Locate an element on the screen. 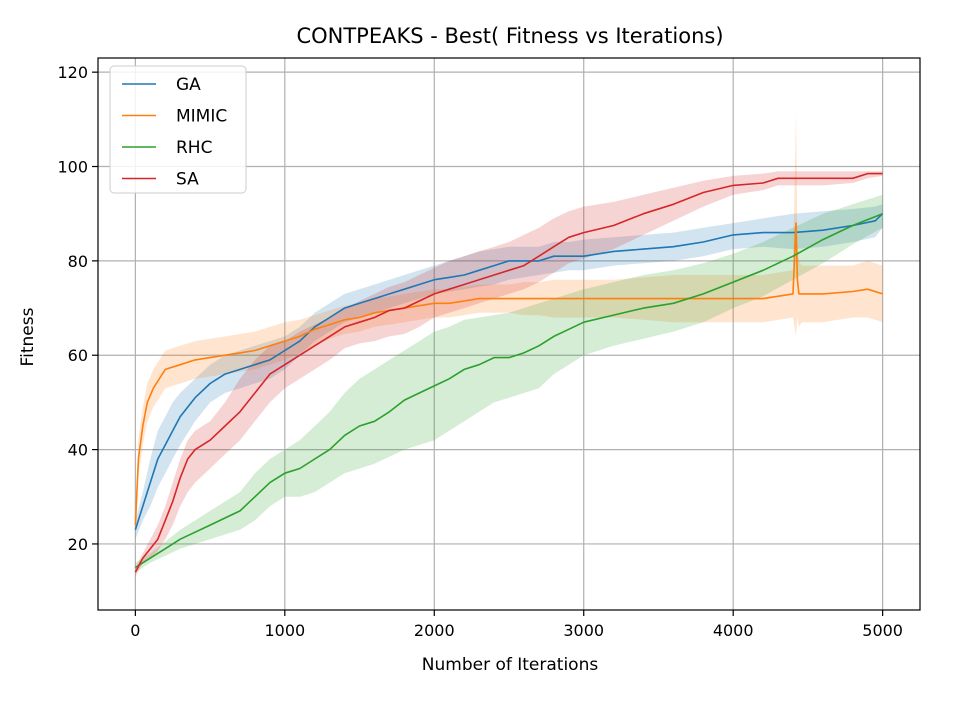  x-tick-label: 1000 is located at coordinates (284, 630).